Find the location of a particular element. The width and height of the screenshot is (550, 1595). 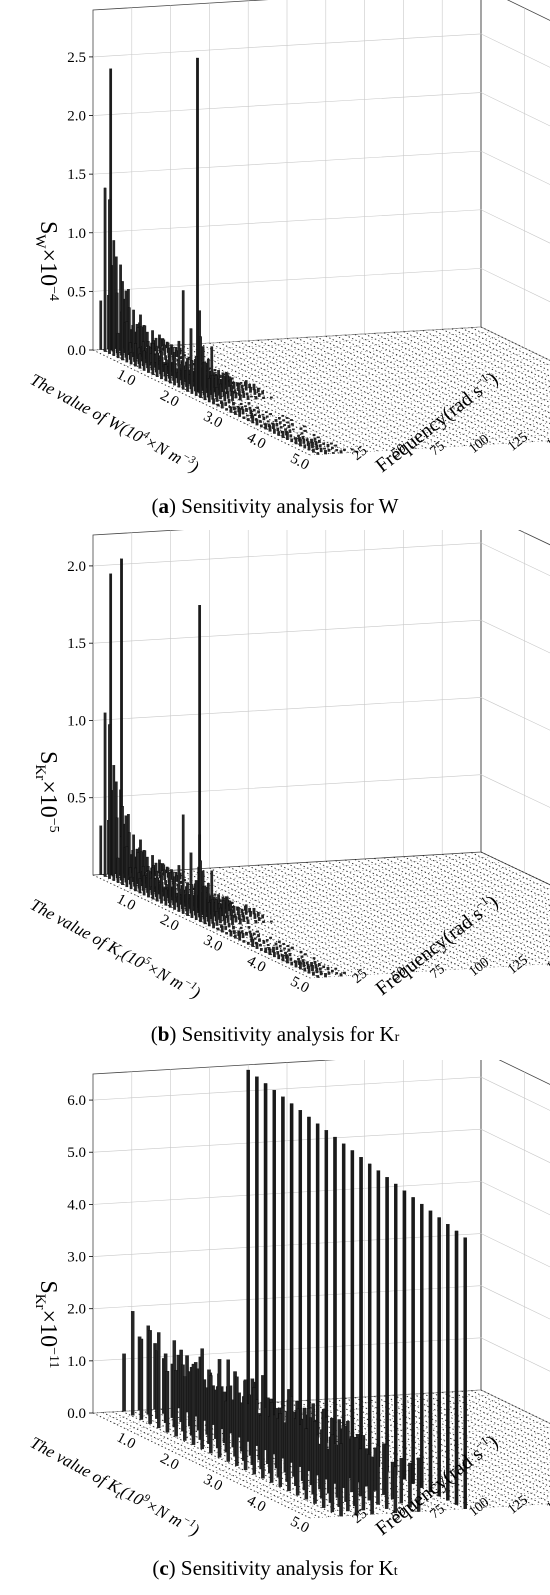

z-tick-label: 1.0 is located at coordinates (76, 234).